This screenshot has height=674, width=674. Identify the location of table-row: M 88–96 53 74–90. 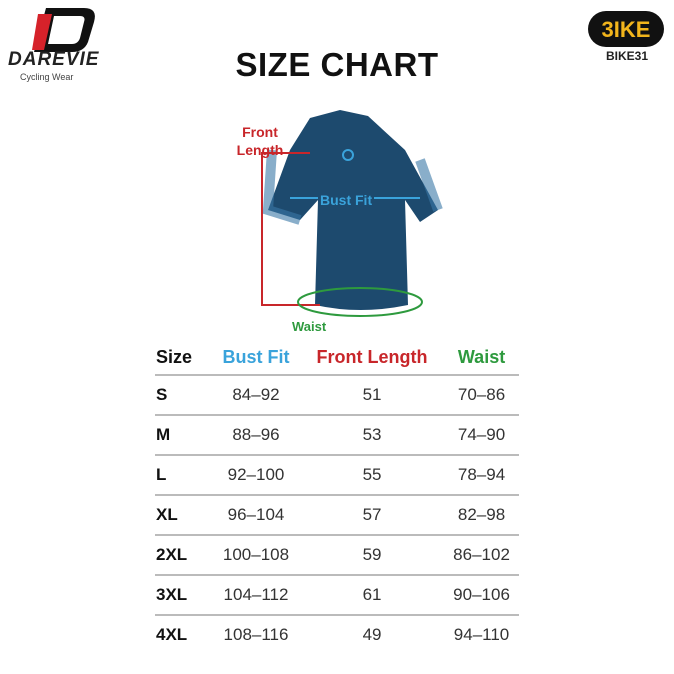
(337, 435).